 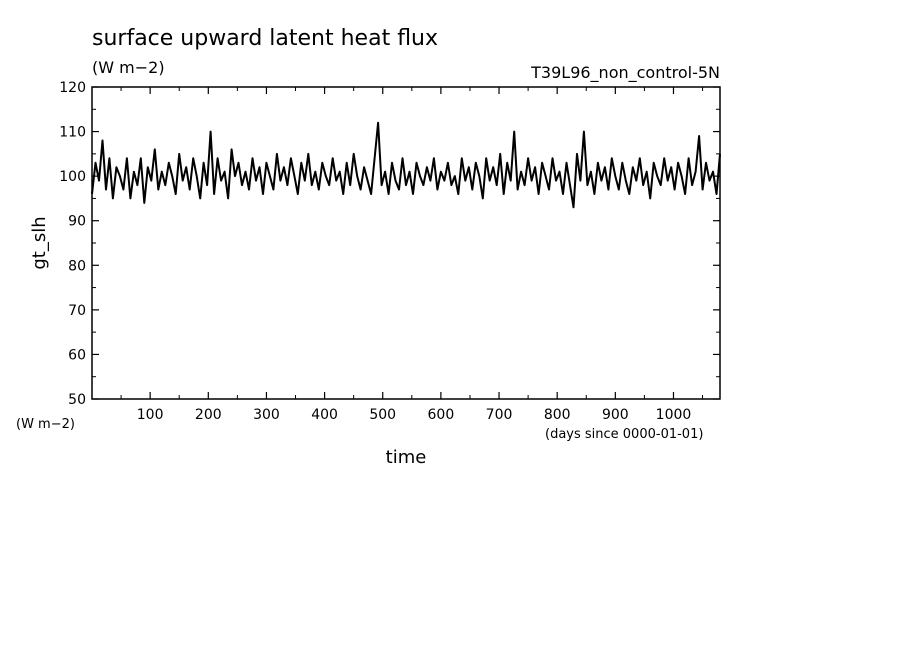 What do you see at coordinates (77, 400) in the screenshot?
I see `y-tick-label: 50` at bounding box center [77, 400].